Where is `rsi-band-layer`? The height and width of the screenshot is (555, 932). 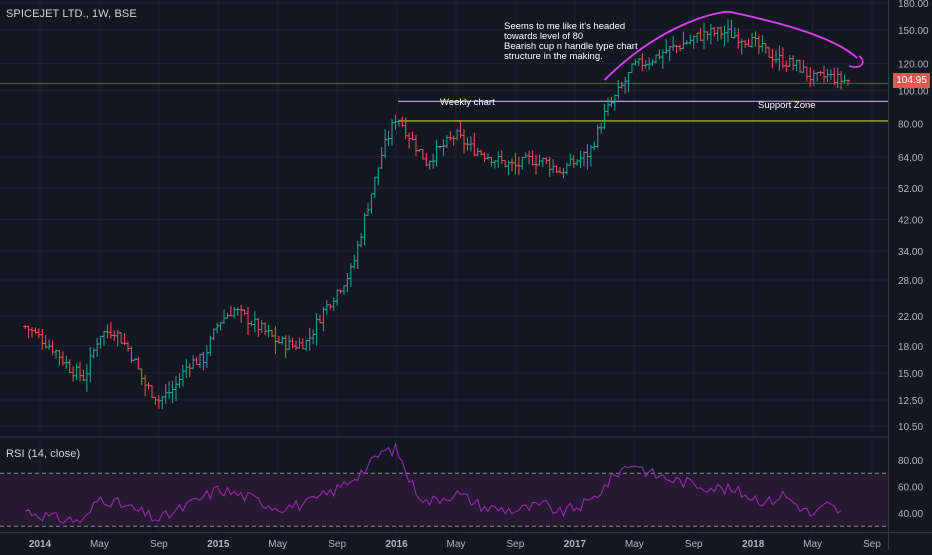 rsi-band-layer is located at coordinates (444, 499).